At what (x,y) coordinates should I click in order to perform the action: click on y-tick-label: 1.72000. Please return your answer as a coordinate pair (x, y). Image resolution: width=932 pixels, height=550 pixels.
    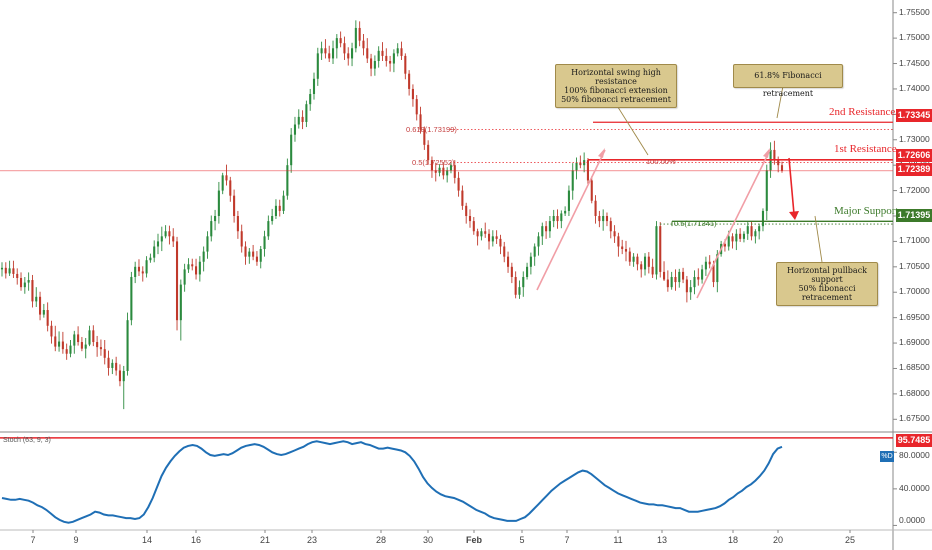
    Looking at the image, I should click on (914, 189).